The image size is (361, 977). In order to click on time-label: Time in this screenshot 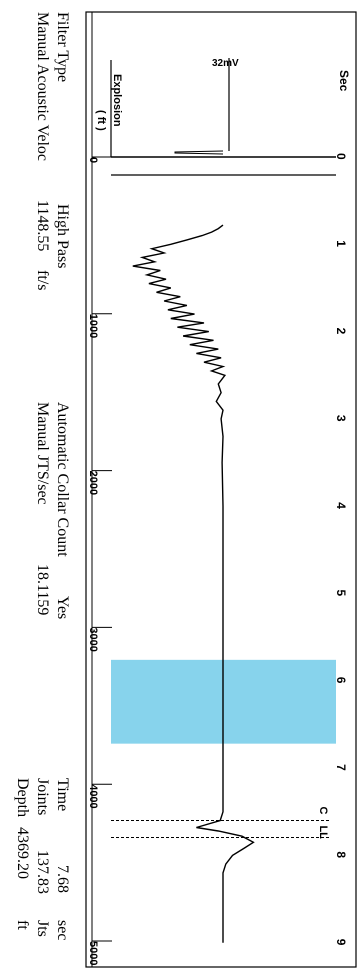, I will do `click(62, 794)`.